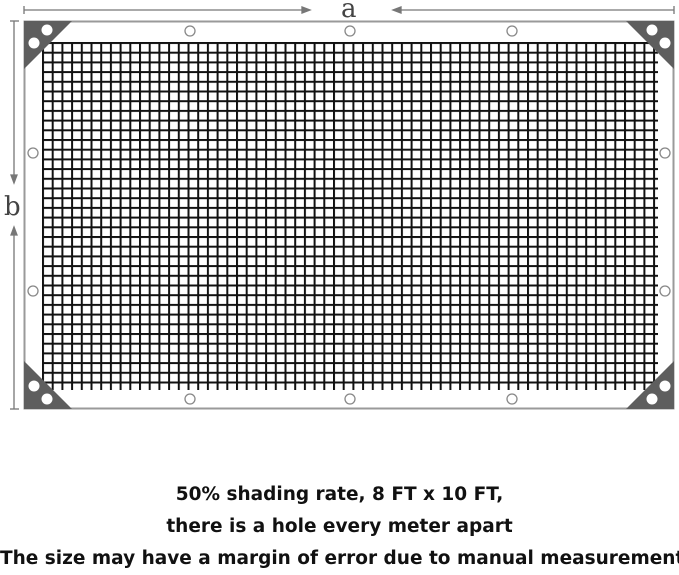 Image resolution: width=679 pixels, height=575 pixels. I want to click on width-label: a, so click(349, 12).